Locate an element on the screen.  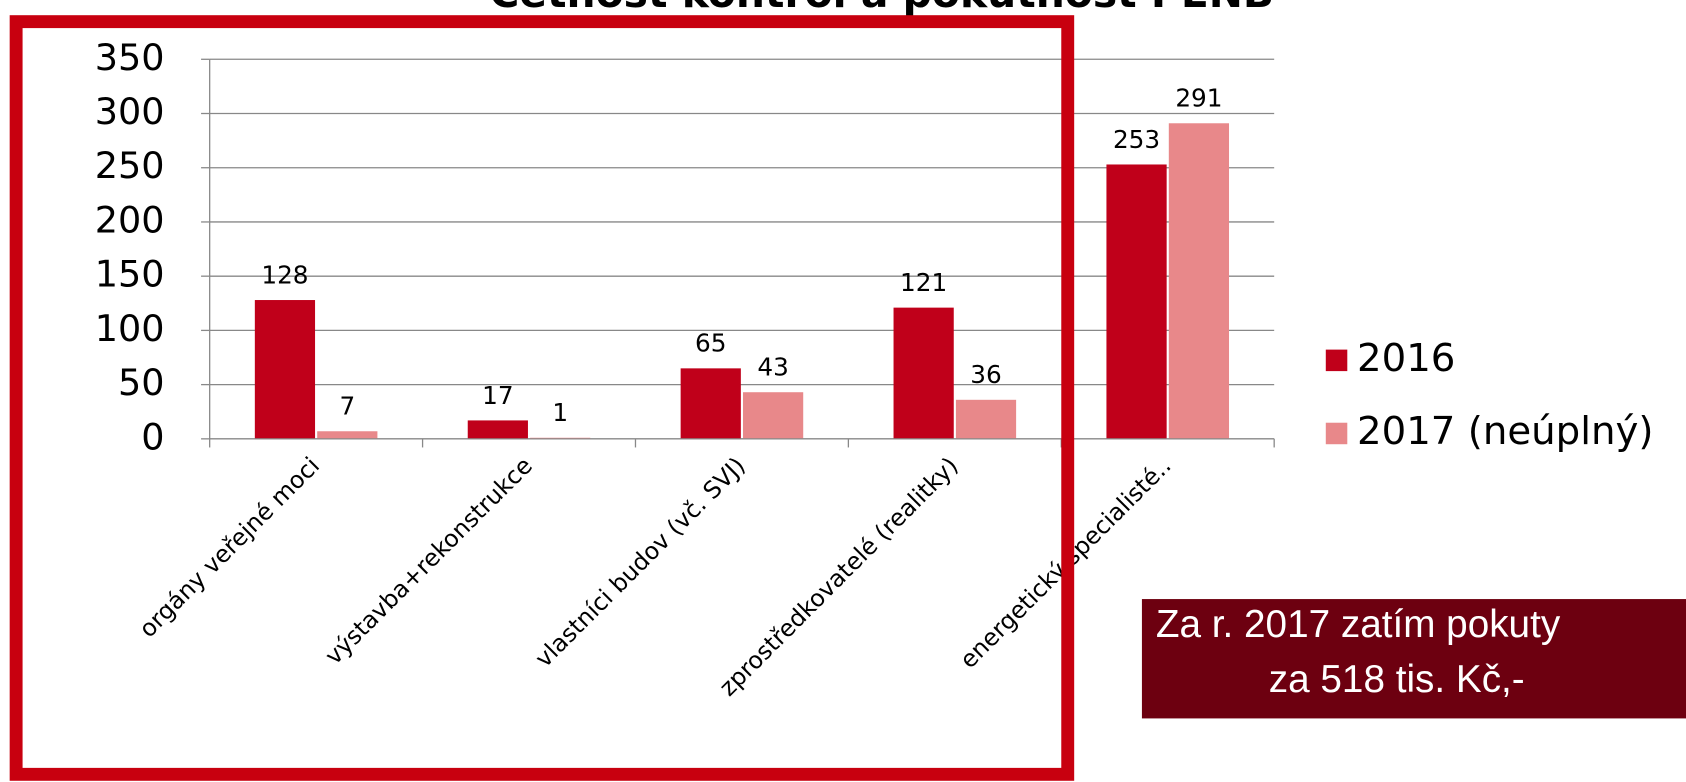
x-tick-label: vlastníci budov (vč. SVJ) is located at coordinates (640, 562).